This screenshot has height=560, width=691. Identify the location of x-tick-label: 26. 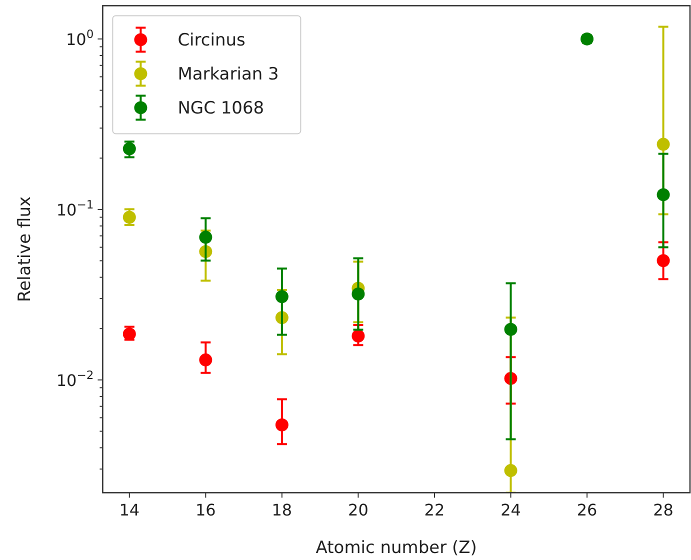
(587, 510).